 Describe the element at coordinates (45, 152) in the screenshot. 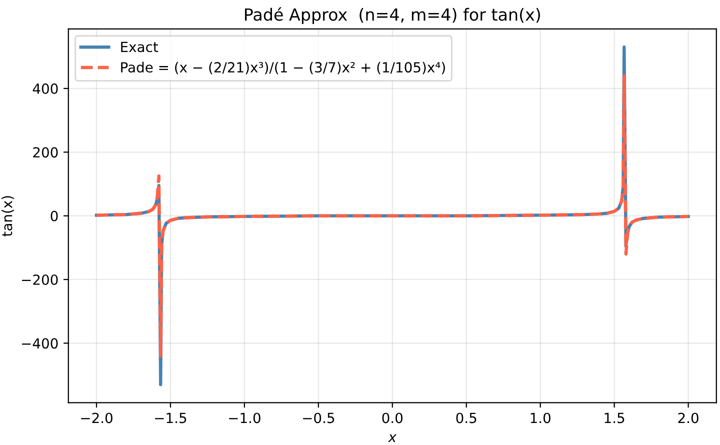

I see `y-tick-label: 200` at that location.